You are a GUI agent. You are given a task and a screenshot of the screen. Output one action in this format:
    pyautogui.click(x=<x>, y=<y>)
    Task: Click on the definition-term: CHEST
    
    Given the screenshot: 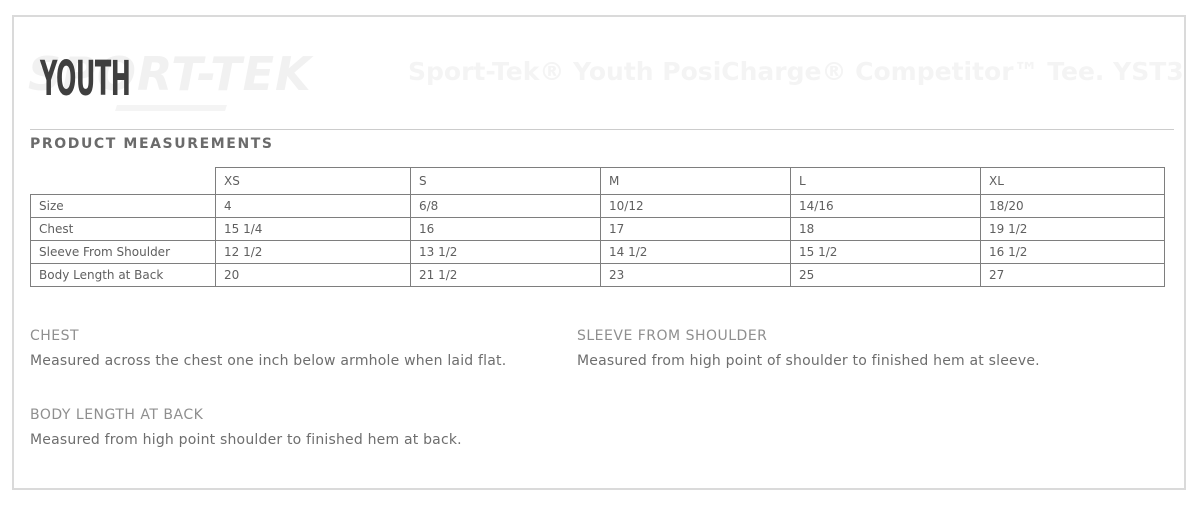 What is the action you would take?
    pyautogui.click(x=55, y=336)
    